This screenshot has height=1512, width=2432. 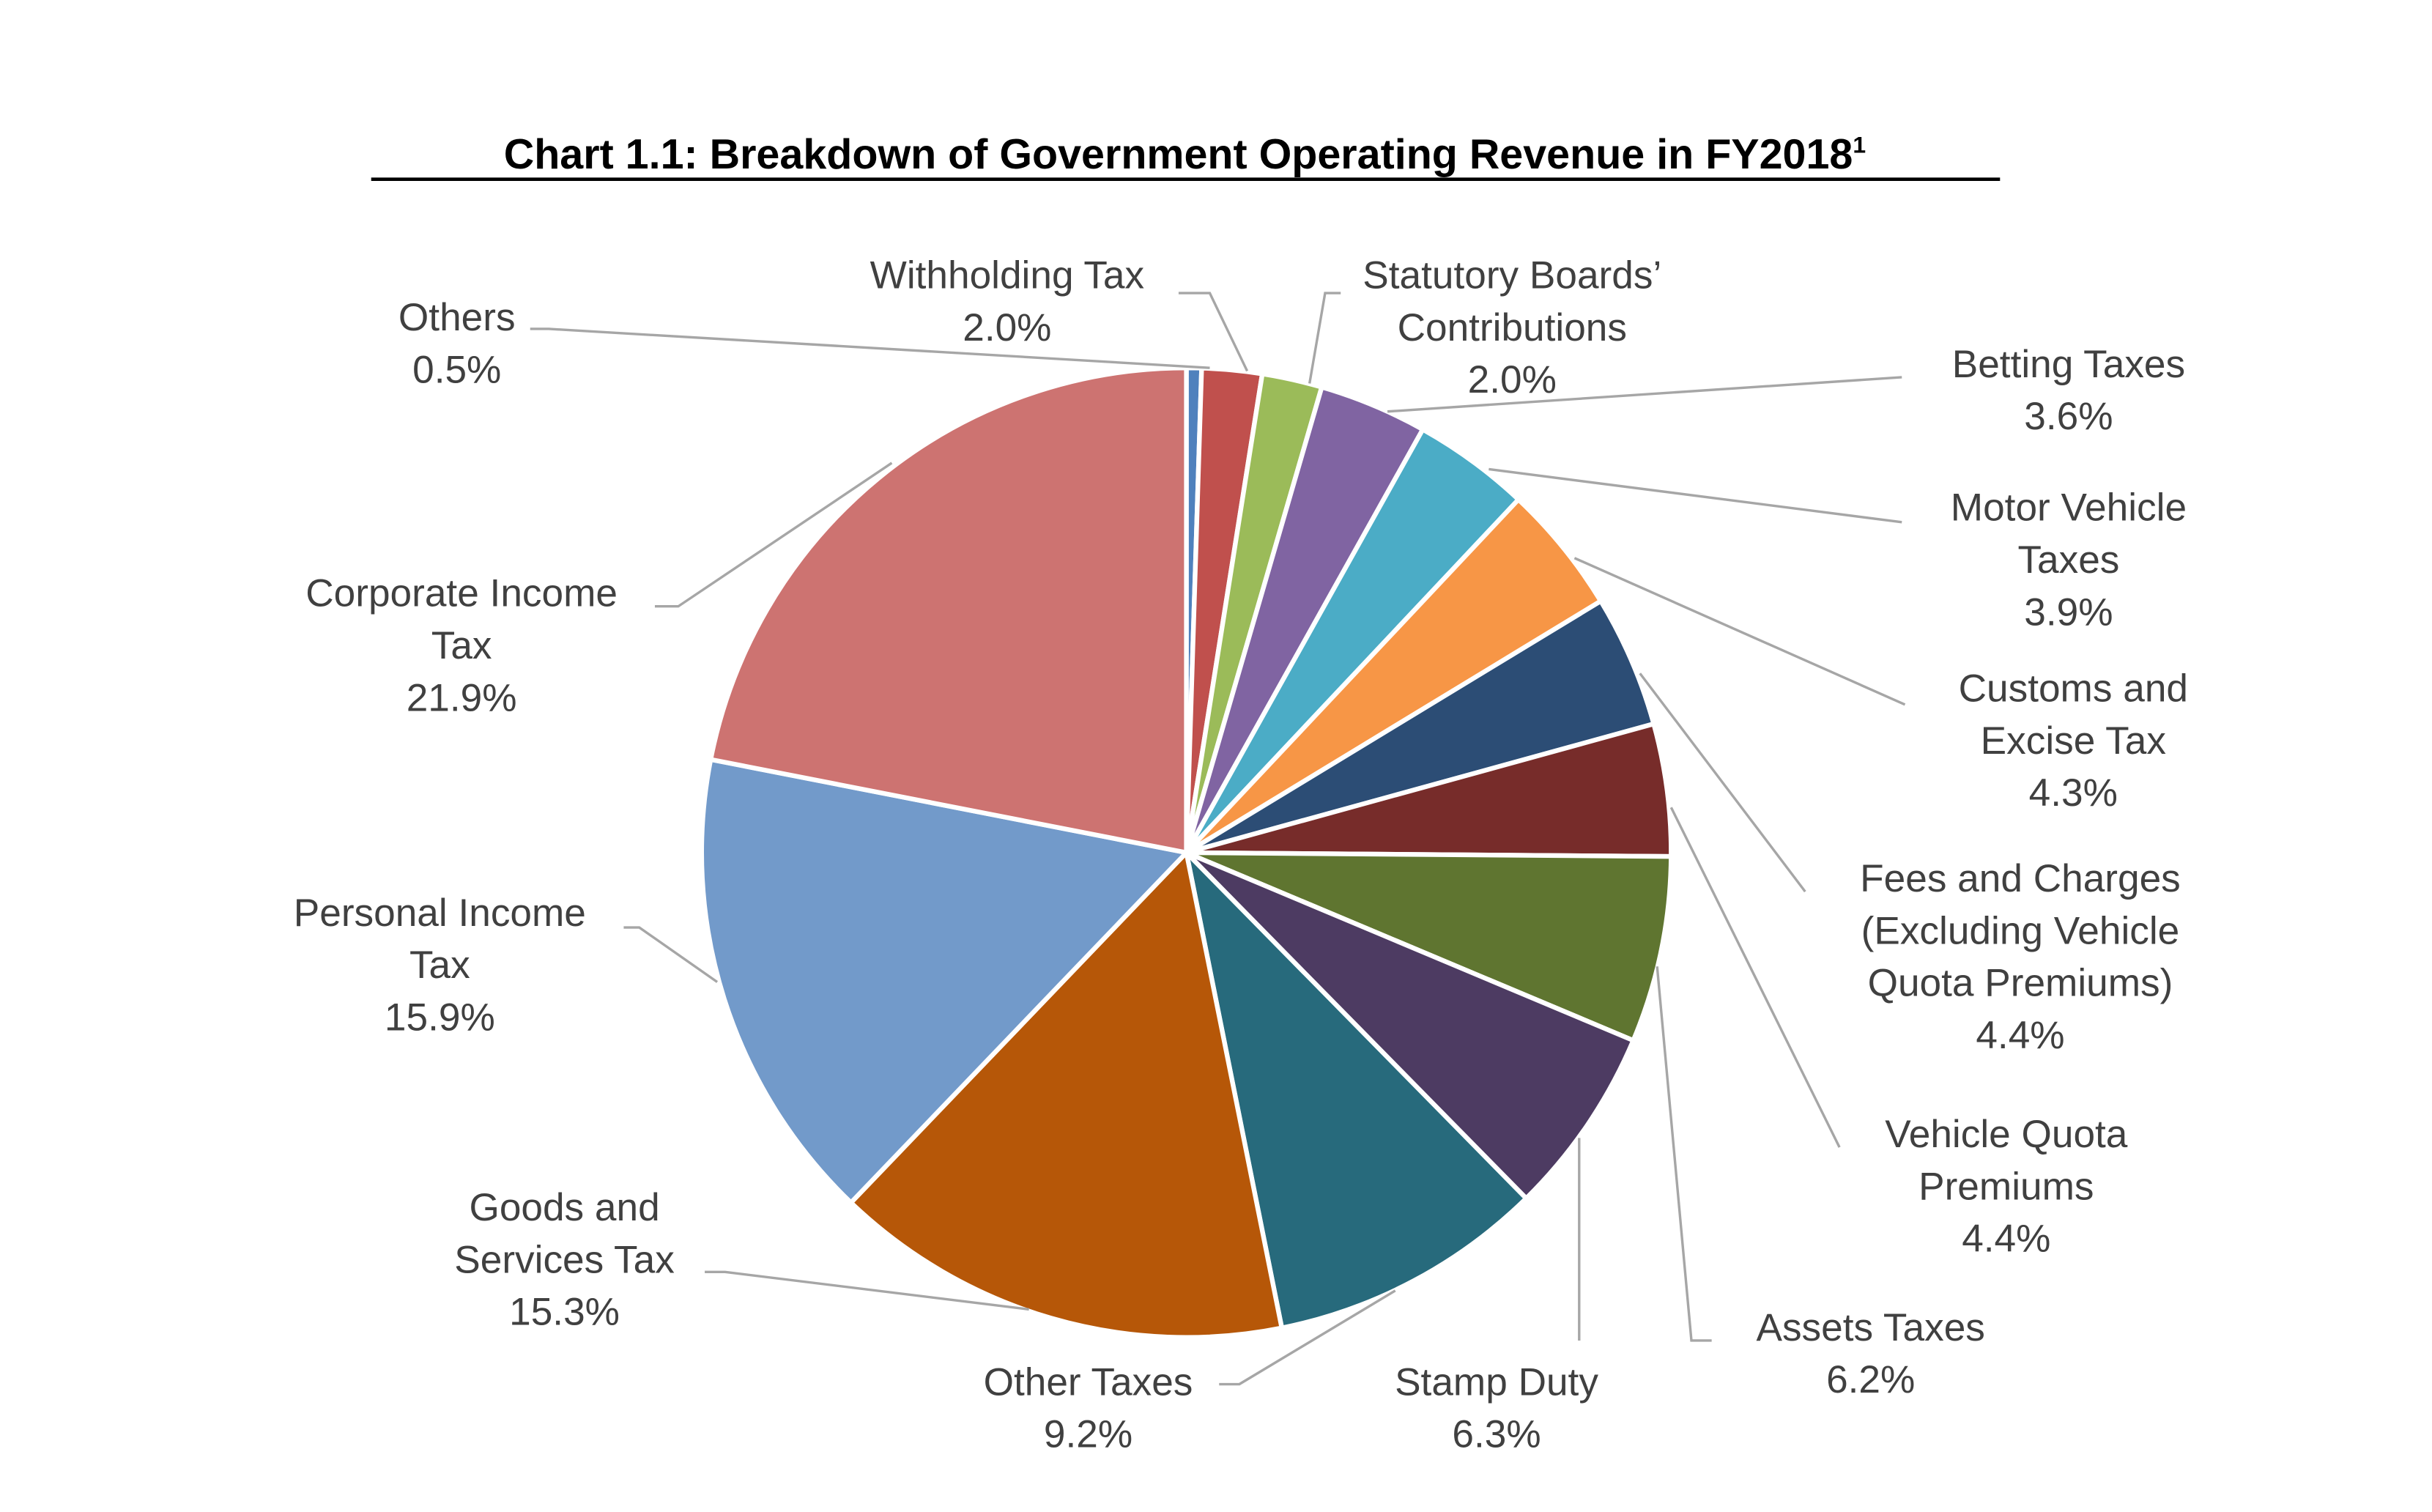 I want to click on data-label-name: Stamp Duty, so click(x=1496, y=1382).